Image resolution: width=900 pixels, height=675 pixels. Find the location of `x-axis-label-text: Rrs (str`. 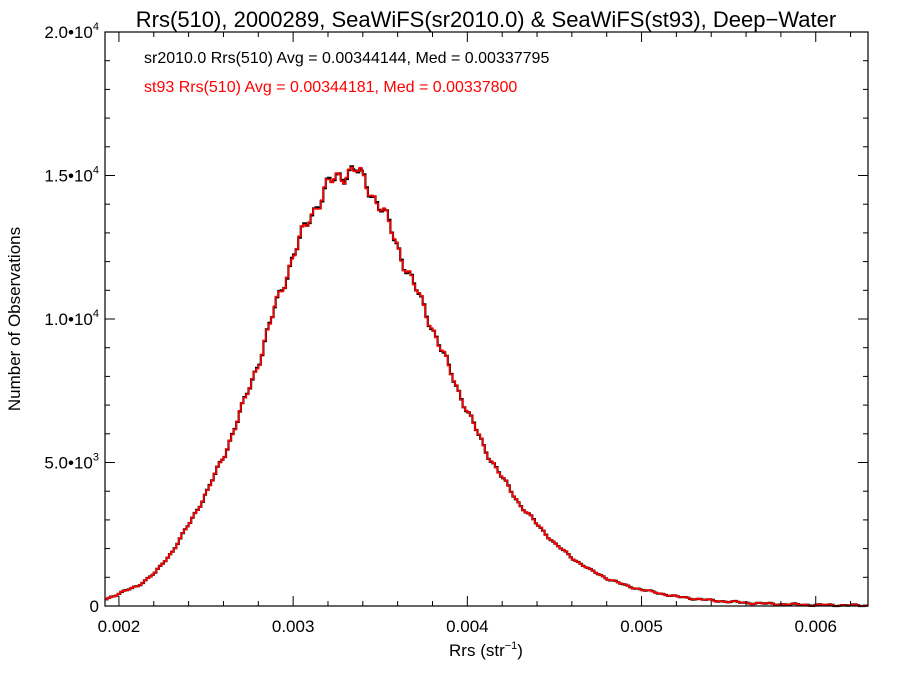

x-axis-label-text: Rrs (str is located at coordinates (477, 650).